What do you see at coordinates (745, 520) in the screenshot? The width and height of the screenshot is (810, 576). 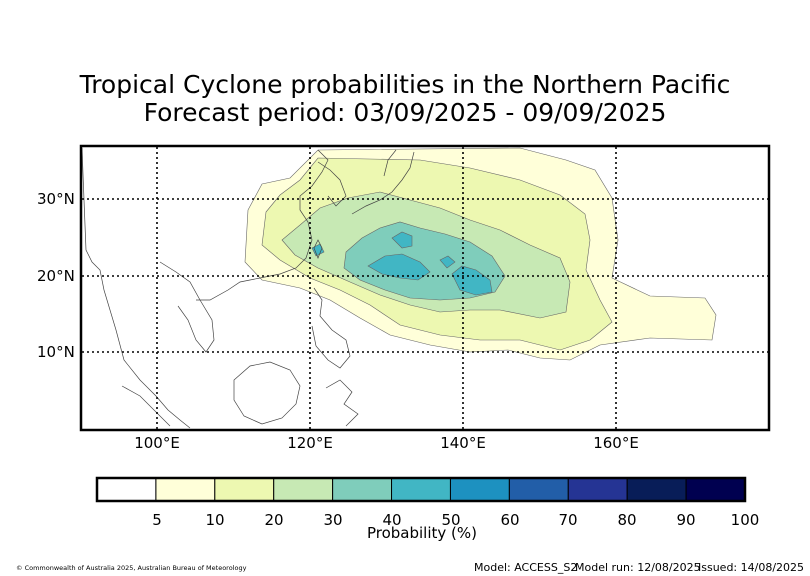 I see `colorbar-tick-100: 100` at bounding box center [745, 520].